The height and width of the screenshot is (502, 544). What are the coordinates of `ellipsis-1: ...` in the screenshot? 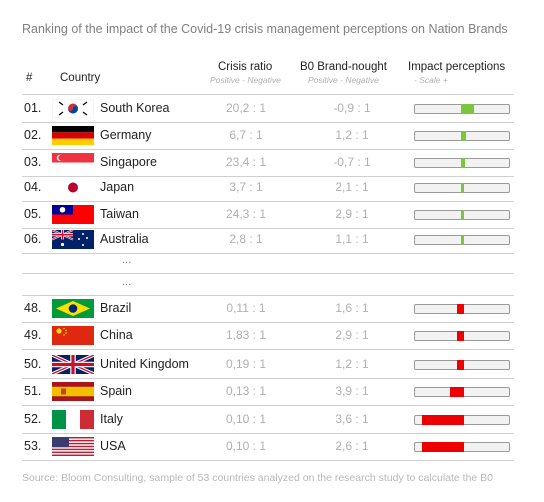 It's located at (127, 260).